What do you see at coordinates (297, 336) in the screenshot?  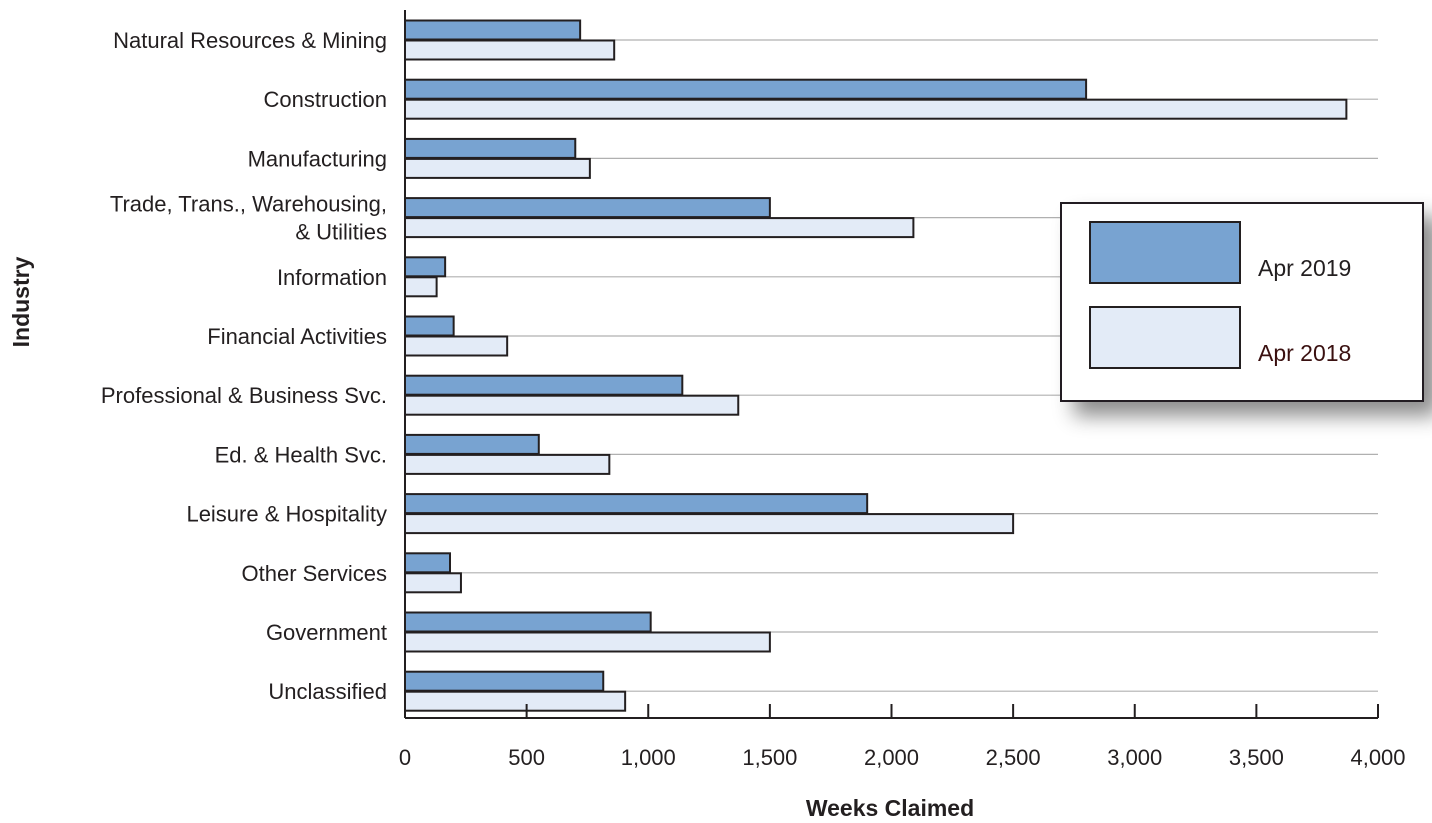 I see `category-label-financial-activities: Financial Activities` at bounding box center [297, 336].